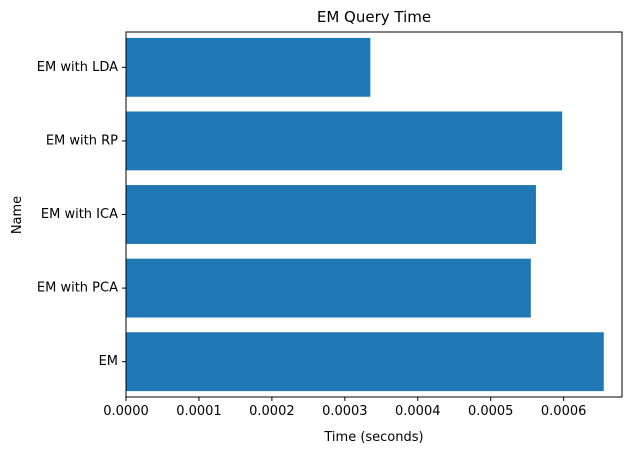 The height and width of the screenshot is (453, 635). What do you see at coordinates (345, 411) in the screenshot?
I see `x-tick-label: 0.0003` at bounding box center [345, 411].